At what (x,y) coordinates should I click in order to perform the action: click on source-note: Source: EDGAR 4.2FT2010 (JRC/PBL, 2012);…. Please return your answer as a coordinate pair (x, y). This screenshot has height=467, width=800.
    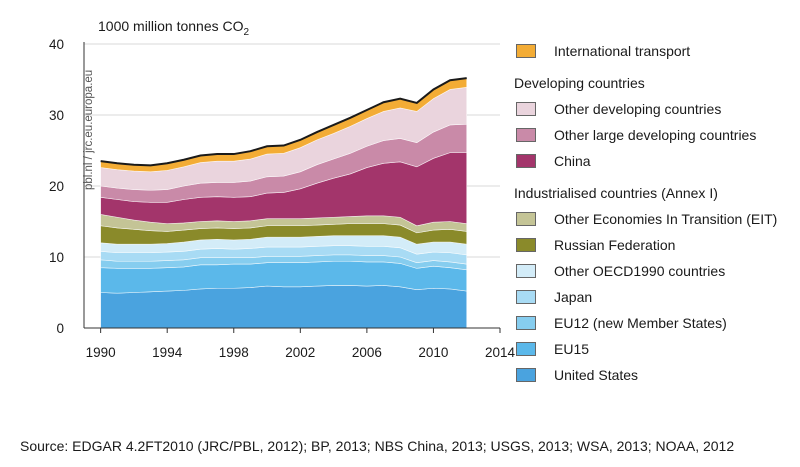
    Looking at the image, I should click on (377, 446).